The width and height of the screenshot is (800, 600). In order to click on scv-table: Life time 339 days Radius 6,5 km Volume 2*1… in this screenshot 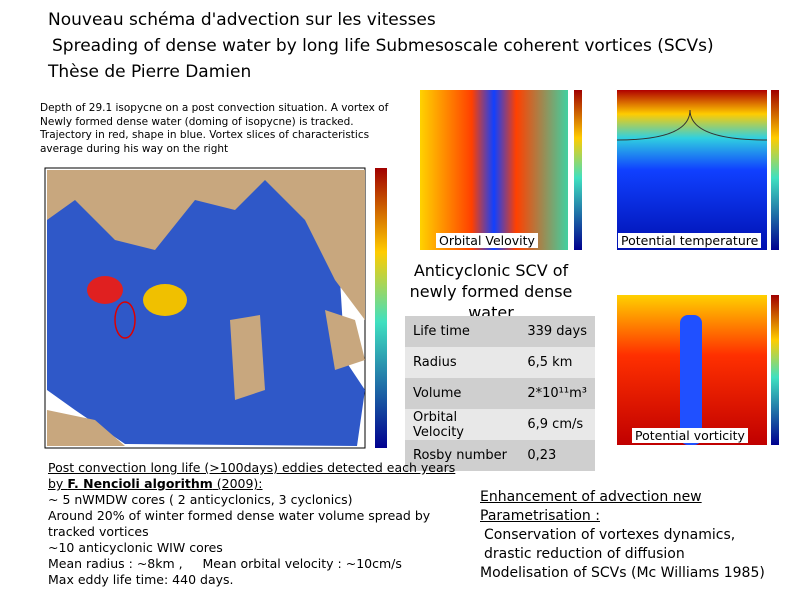, I will do `click(500, 393)`.